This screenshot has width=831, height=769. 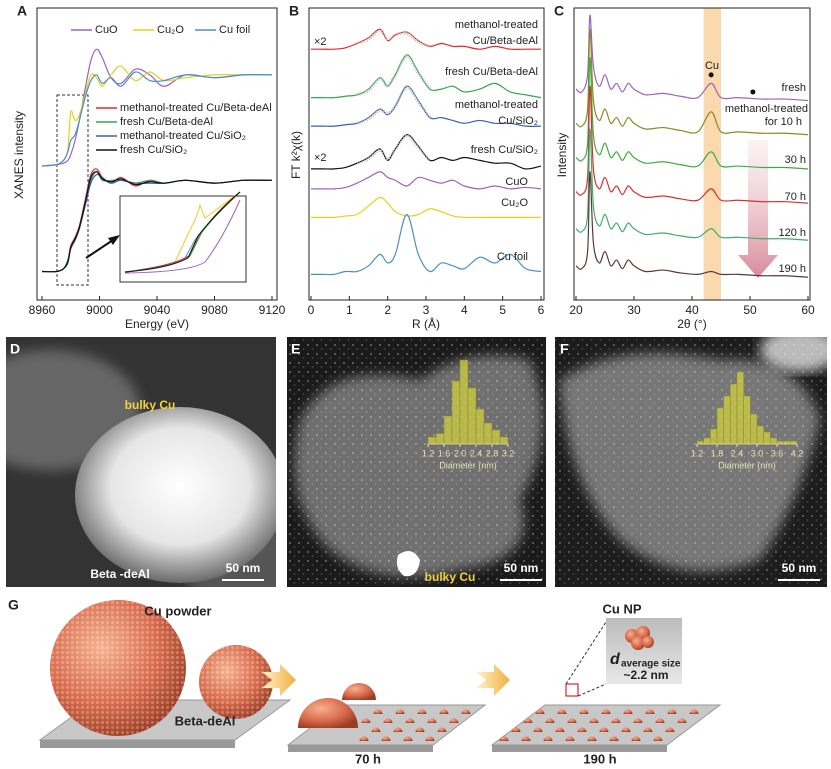 I want to click on series-label: 190 h, so click(x=792, y=269).